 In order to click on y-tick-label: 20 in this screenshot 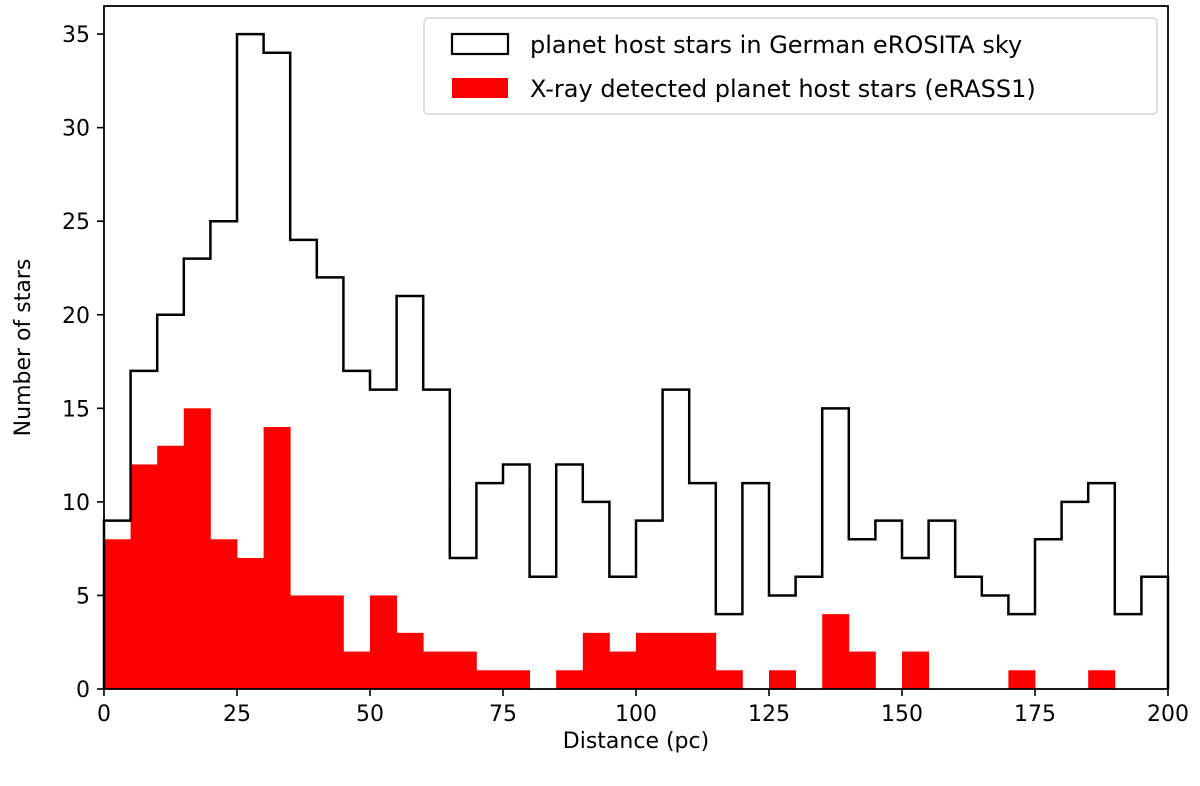, I will do `click(76, 316)`.